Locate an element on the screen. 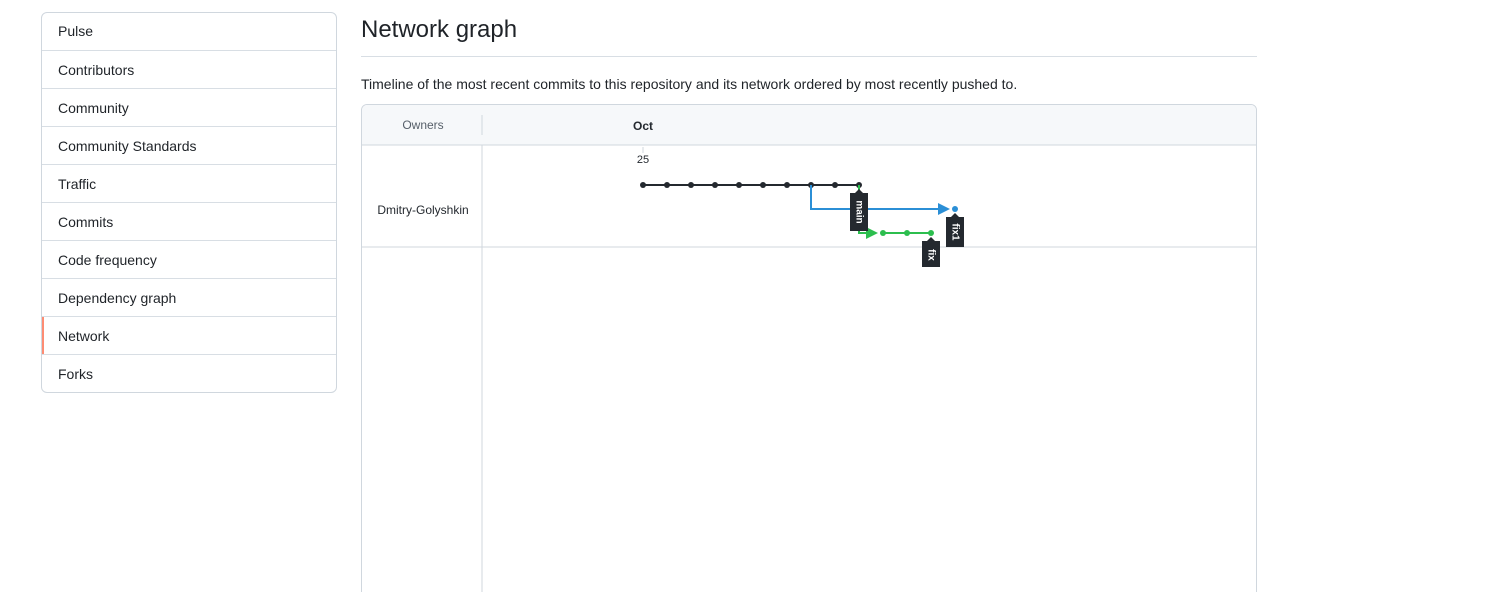 Image resolution: width=1490 pixels, height=592 pixels. branch-label-fix1: fix1 is located at coordinates (955, 230).